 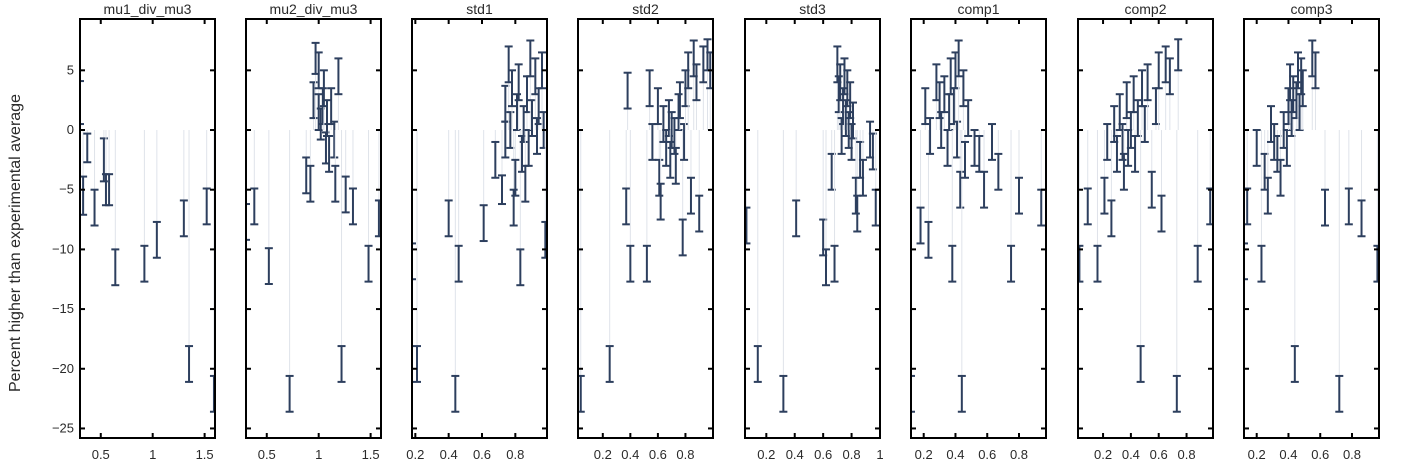 I want to click on y-tick-label: −25, so click(x=63, y=427).